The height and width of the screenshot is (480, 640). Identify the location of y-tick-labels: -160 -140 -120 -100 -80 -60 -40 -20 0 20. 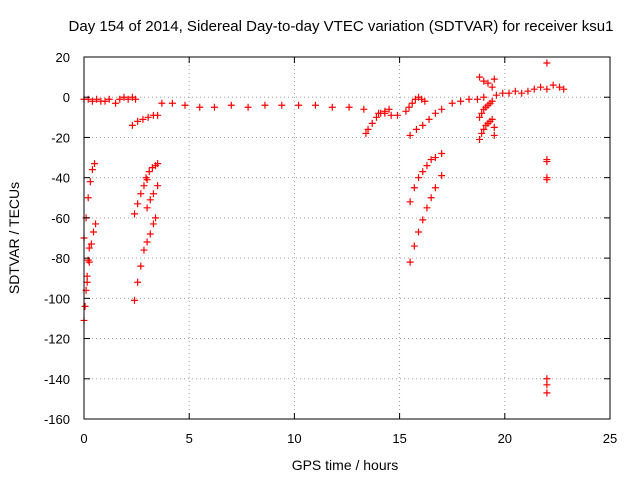
(57, 238).